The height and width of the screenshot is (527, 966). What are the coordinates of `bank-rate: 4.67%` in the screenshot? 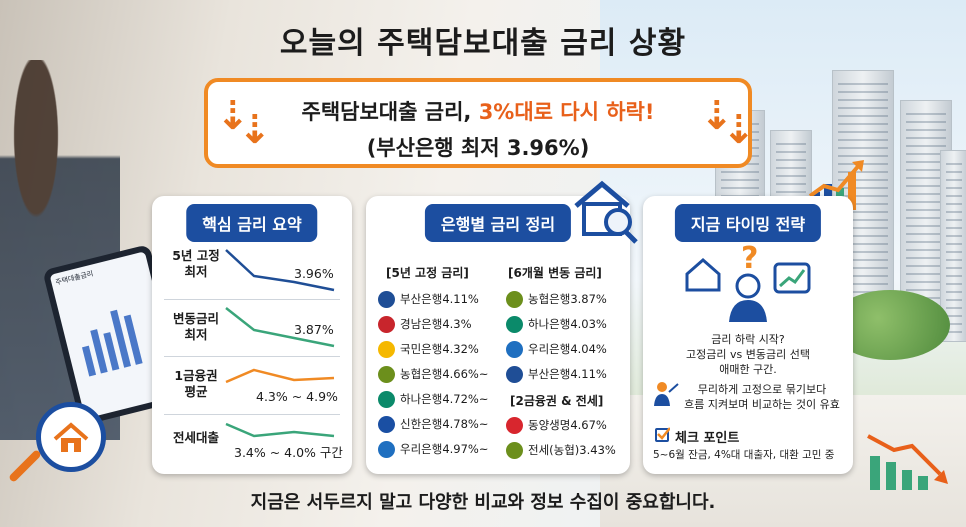 It's located at (588, 425).